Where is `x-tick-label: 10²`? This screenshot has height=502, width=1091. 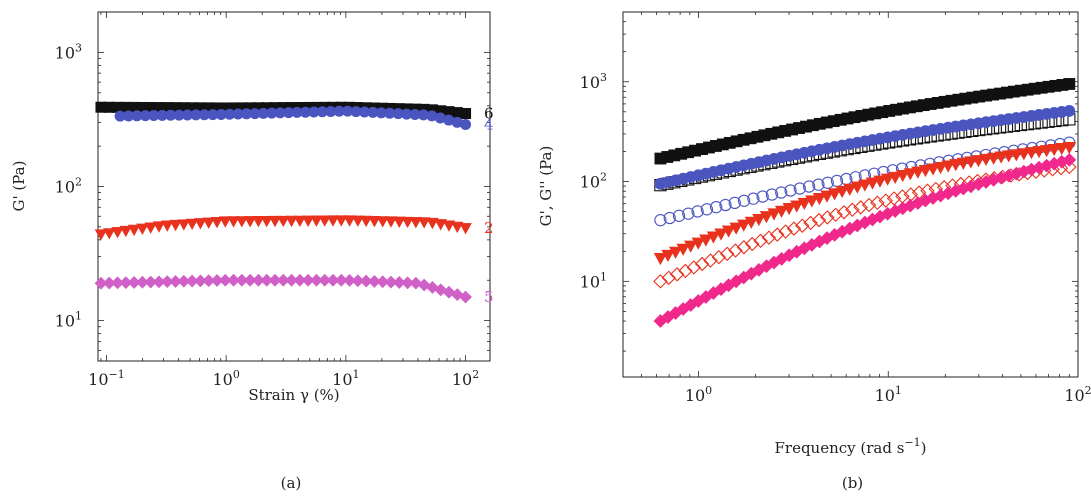 x-tick-label: 10² is located at coordinates (465, 378).